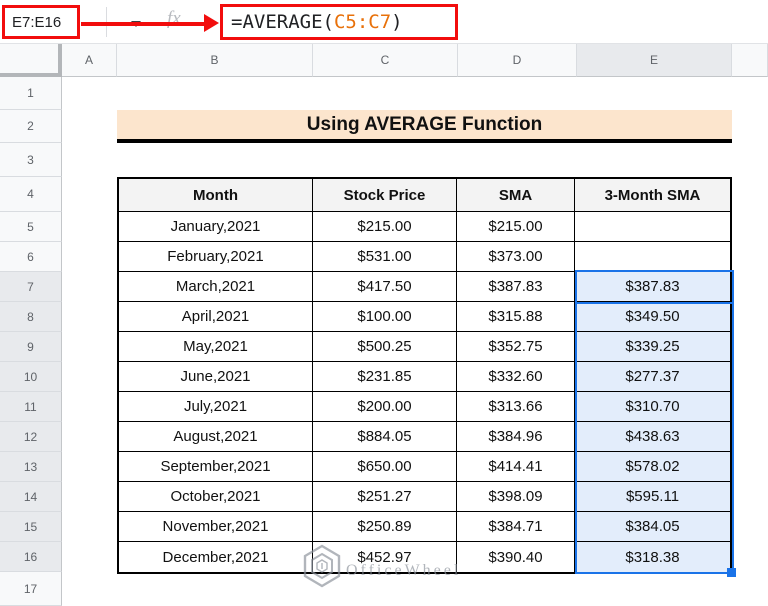 This screenshot has height=606, width=768. What do you see at coordinates (216, 377) in the screenshot?
I see `table-cell-month: June,2021` at bounding box center [216, 377].